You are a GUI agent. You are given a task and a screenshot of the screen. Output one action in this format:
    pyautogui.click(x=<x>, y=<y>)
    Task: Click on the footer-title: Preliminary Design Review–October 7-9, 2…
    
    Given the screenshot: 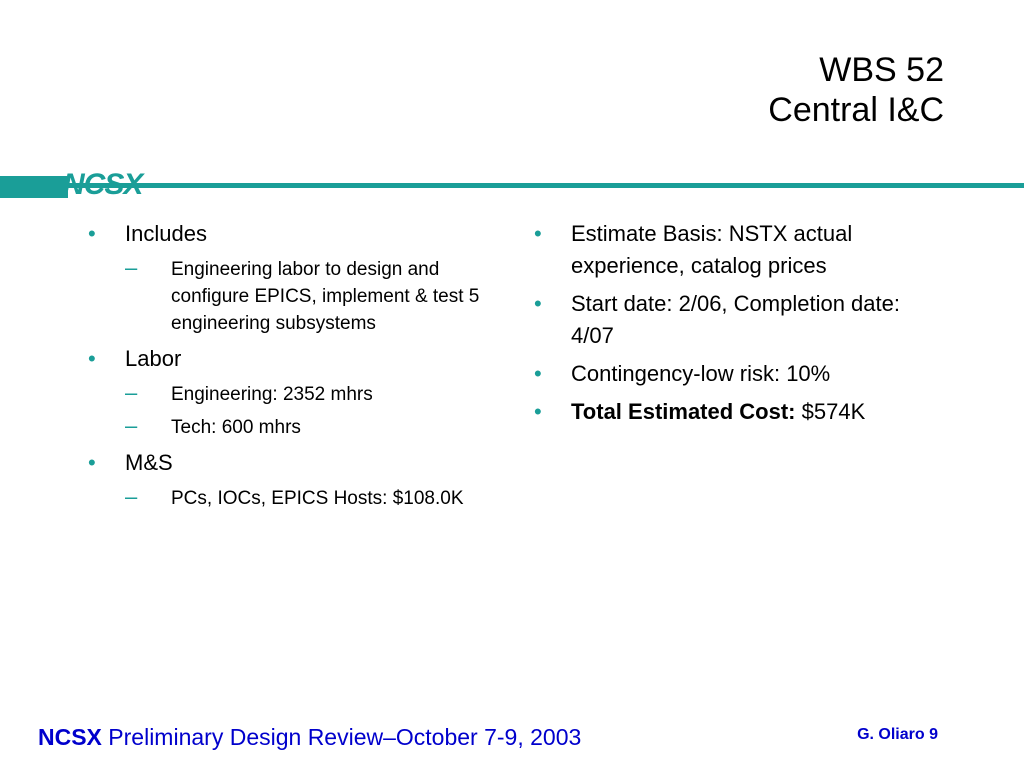 What is the action you would take?
    pyautogui.click(x=341, y=737)
    